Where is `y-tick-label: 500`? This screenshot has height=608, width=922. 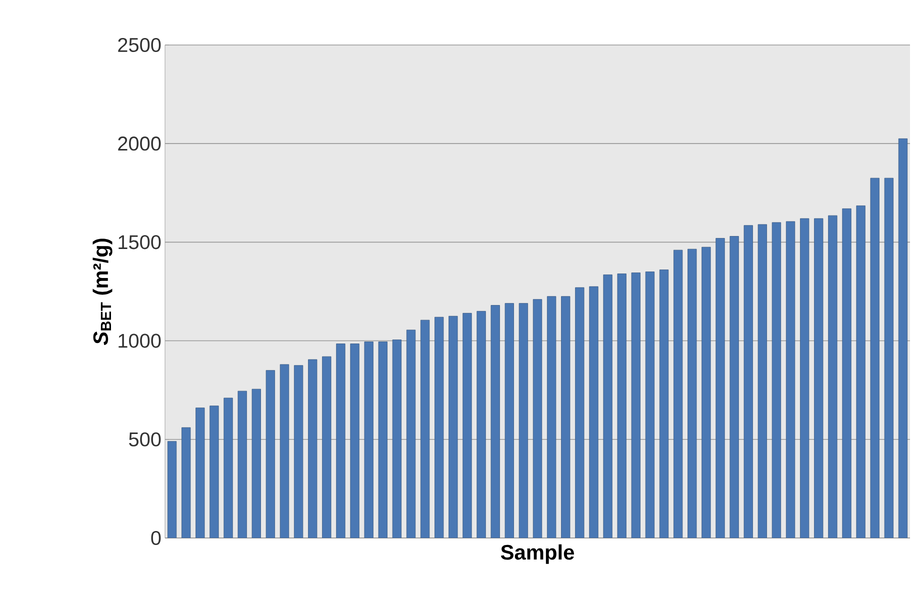 y-tick-label: 500 is located at coordinates (145, 439).